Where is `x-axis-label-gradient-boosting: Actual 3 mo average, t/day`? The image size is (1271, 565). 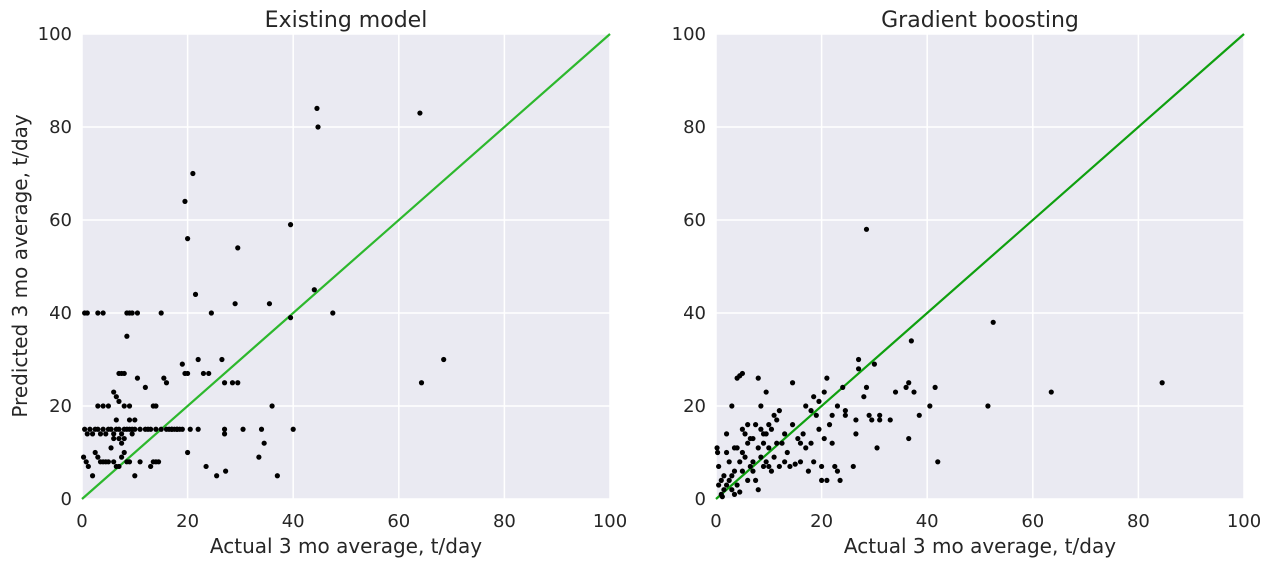 x-axis-label-gradient-boosting: Actual 3 mo average, t/day is located at coordinates (980, 546).